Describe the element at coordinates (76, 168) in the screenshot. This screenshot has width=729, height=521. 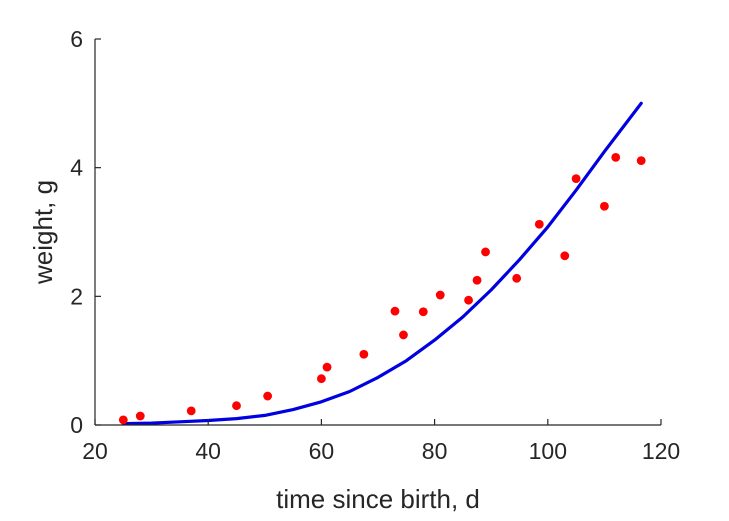
I see `y-tick-label: 4` at that location.